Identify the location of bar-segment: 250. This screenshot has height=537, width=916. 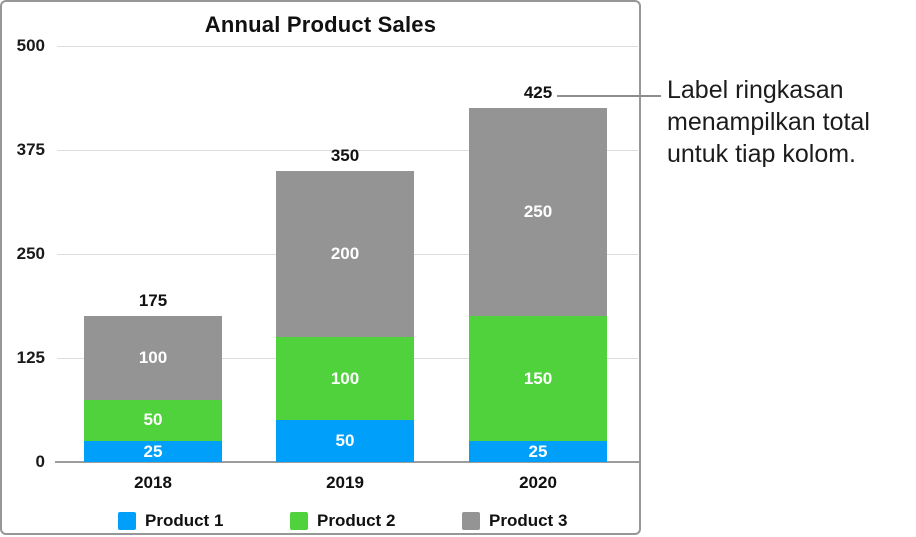
(538, 212).